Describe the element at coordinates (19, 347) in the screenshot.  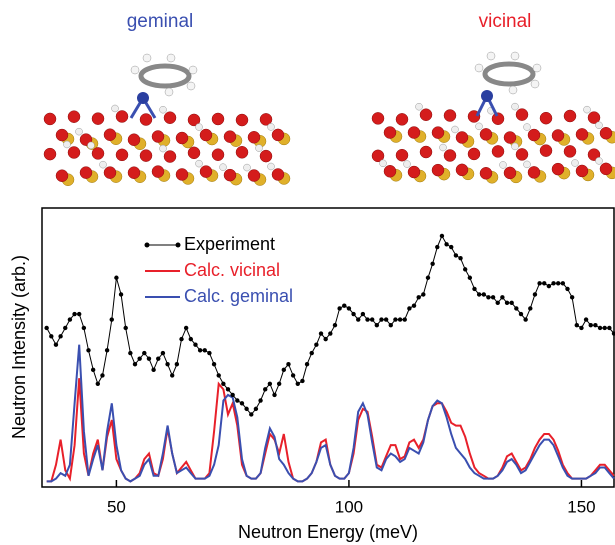
I see `y-axis-title: Neutron Intensity (arb.)` at that location.